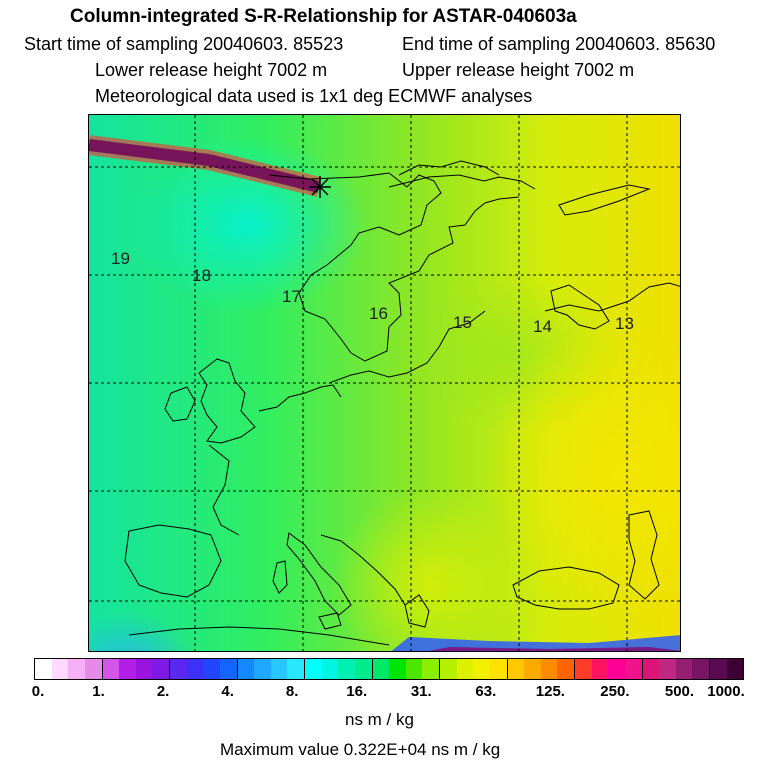  I want to click on colorbar, so click(389, 669).